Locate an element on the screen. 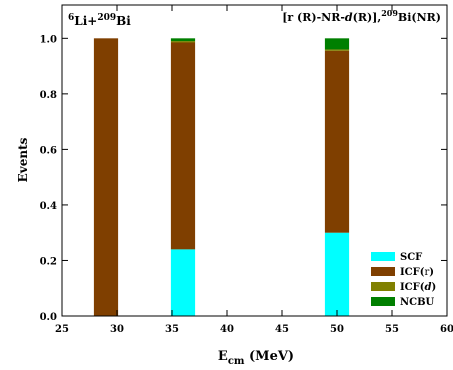  channel-label-t3: (R)], is located at coordinates (367, 17).